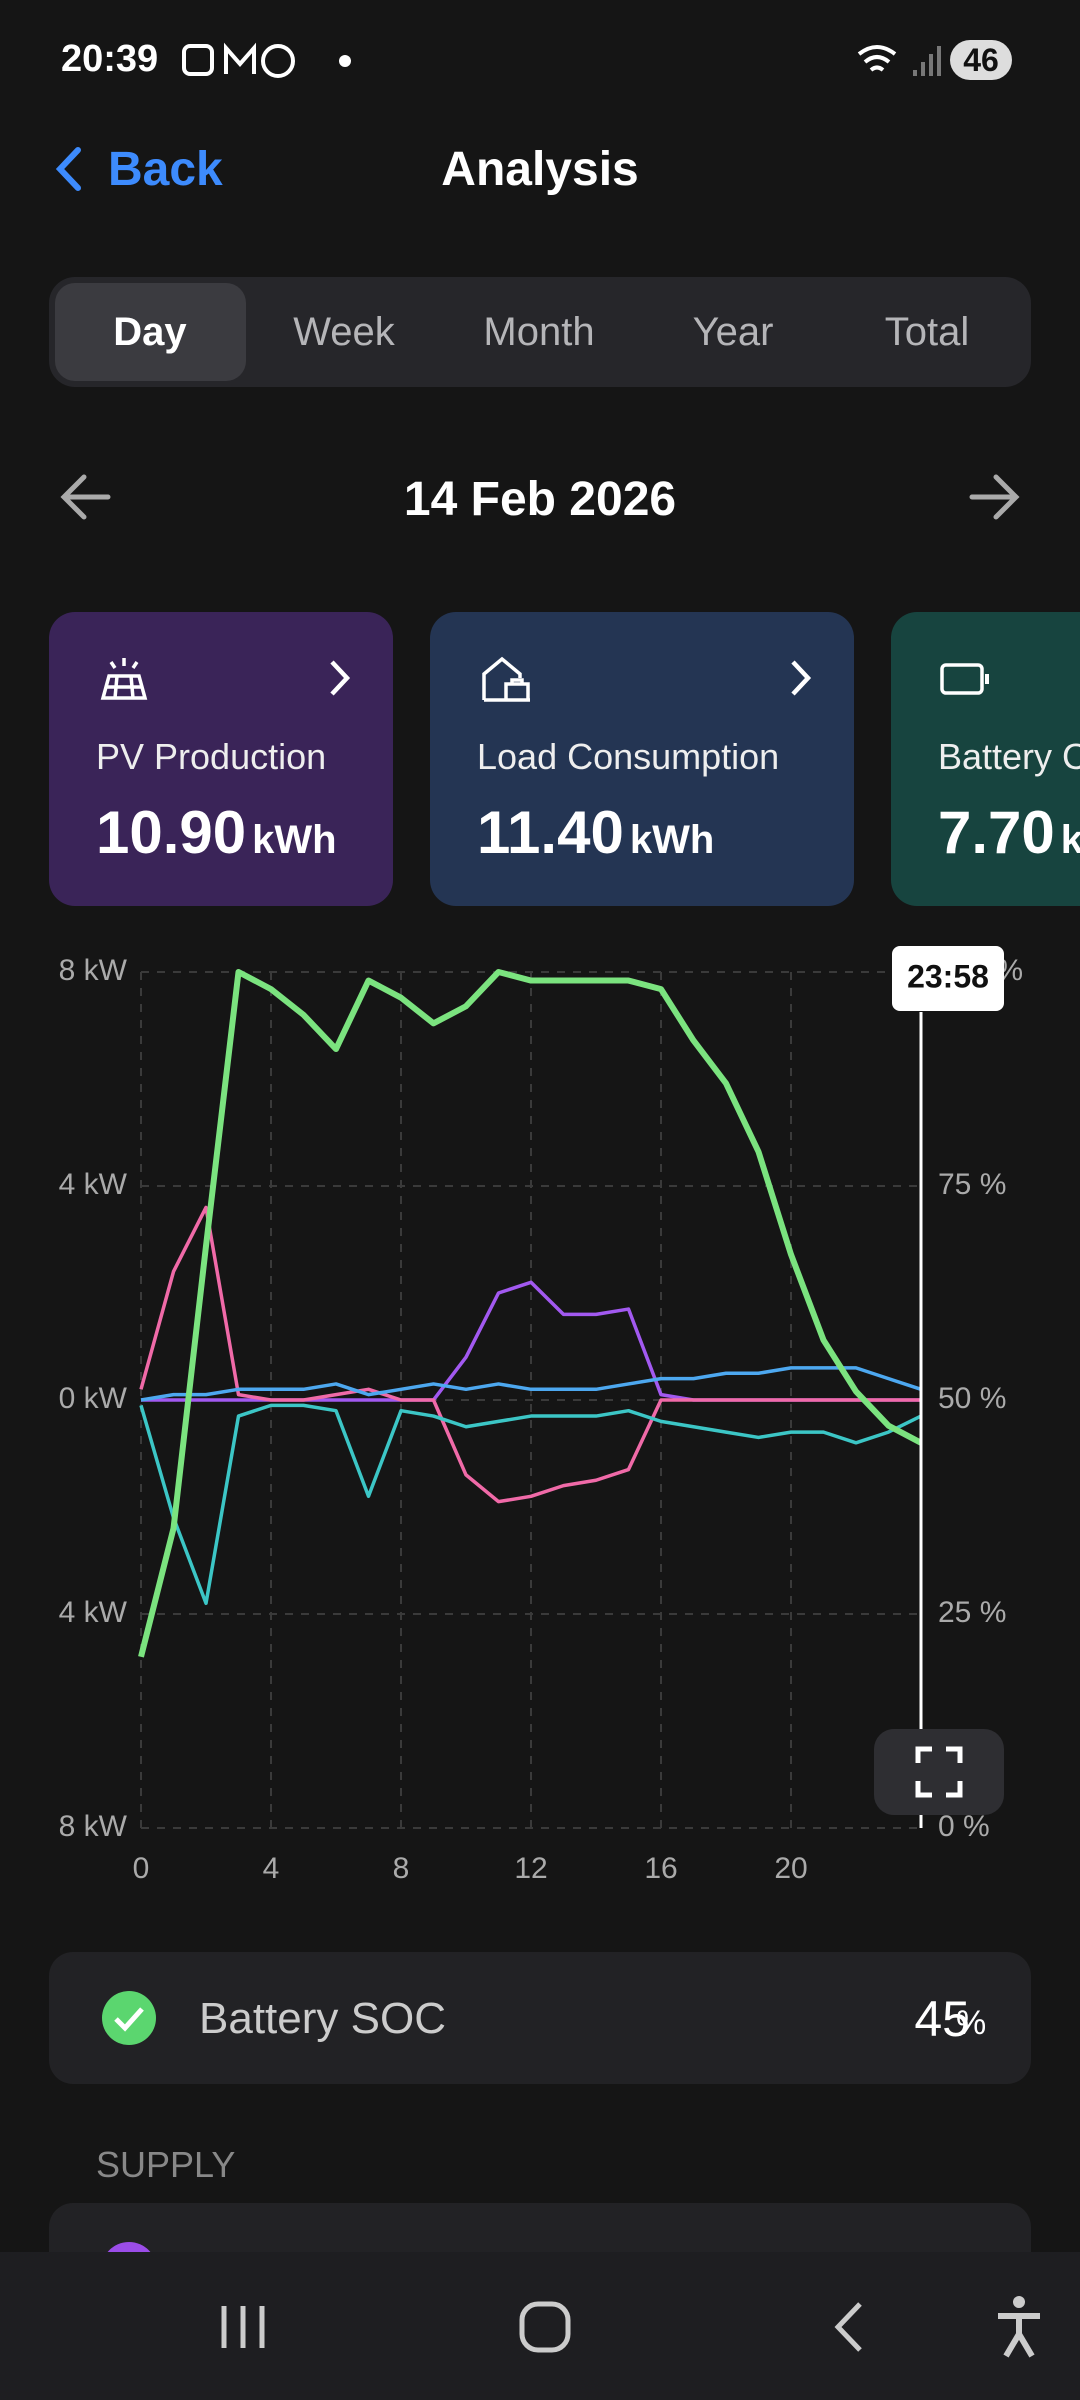 This screenshot has width=1080, height=2400. Describe the element at coordinates (506, 679) in the screenshot. I see `home-icon` at that location.